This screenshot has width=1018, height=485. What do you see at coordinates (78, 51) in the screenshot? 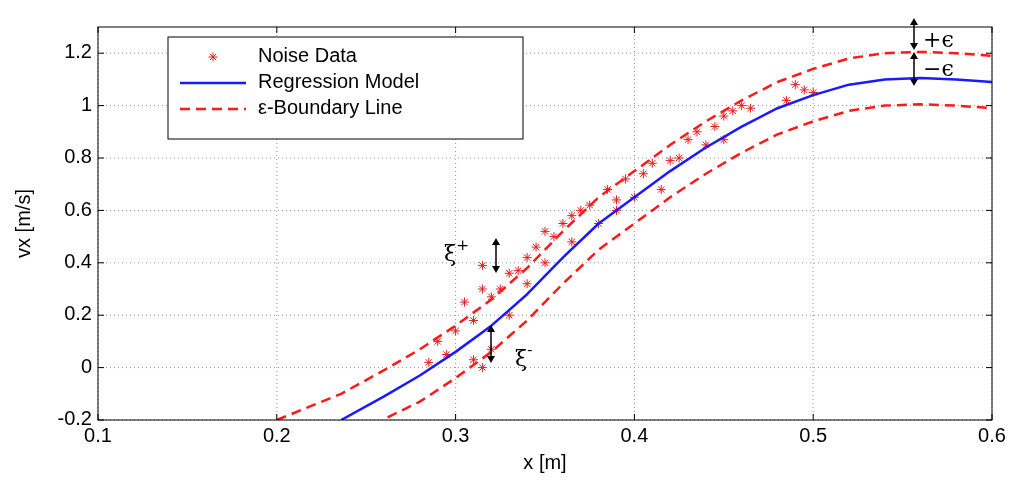
I see `y-tick-label: 1.2` at bounding box center [78, 51].